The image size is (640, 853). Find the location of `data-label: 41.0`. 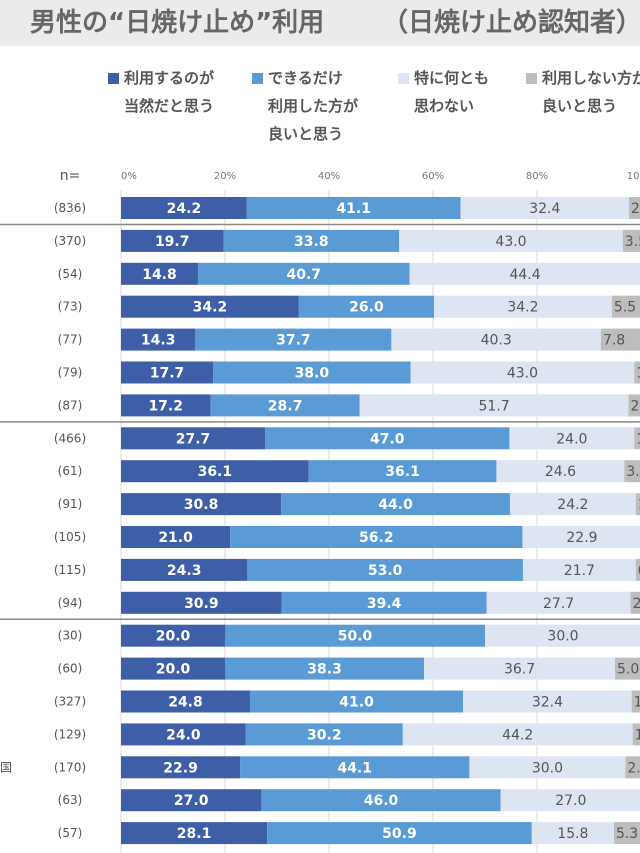

data-label: 41.0 is located at coordinates (356, 703).